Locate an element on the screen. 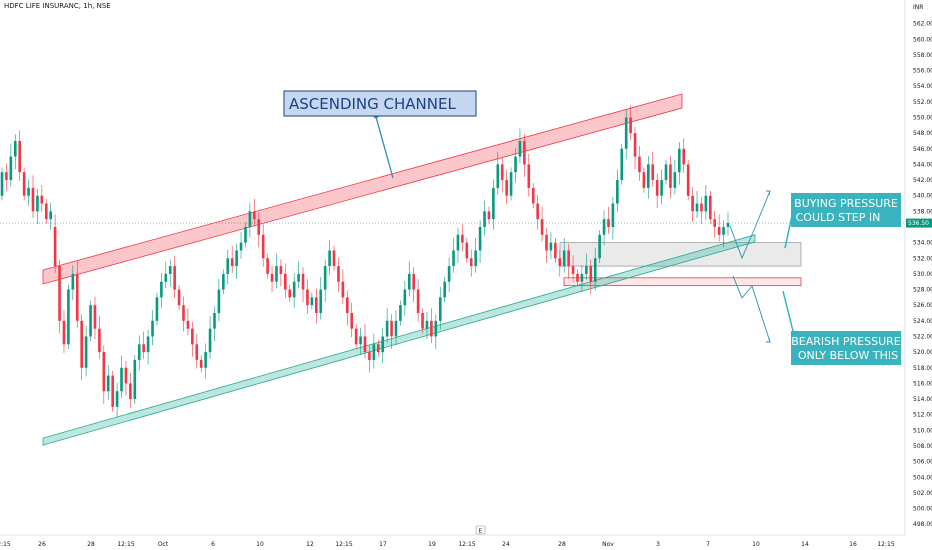 The height and width of the screenshot is (550, 932). expand-button: E is located at coordinates (480, 530).